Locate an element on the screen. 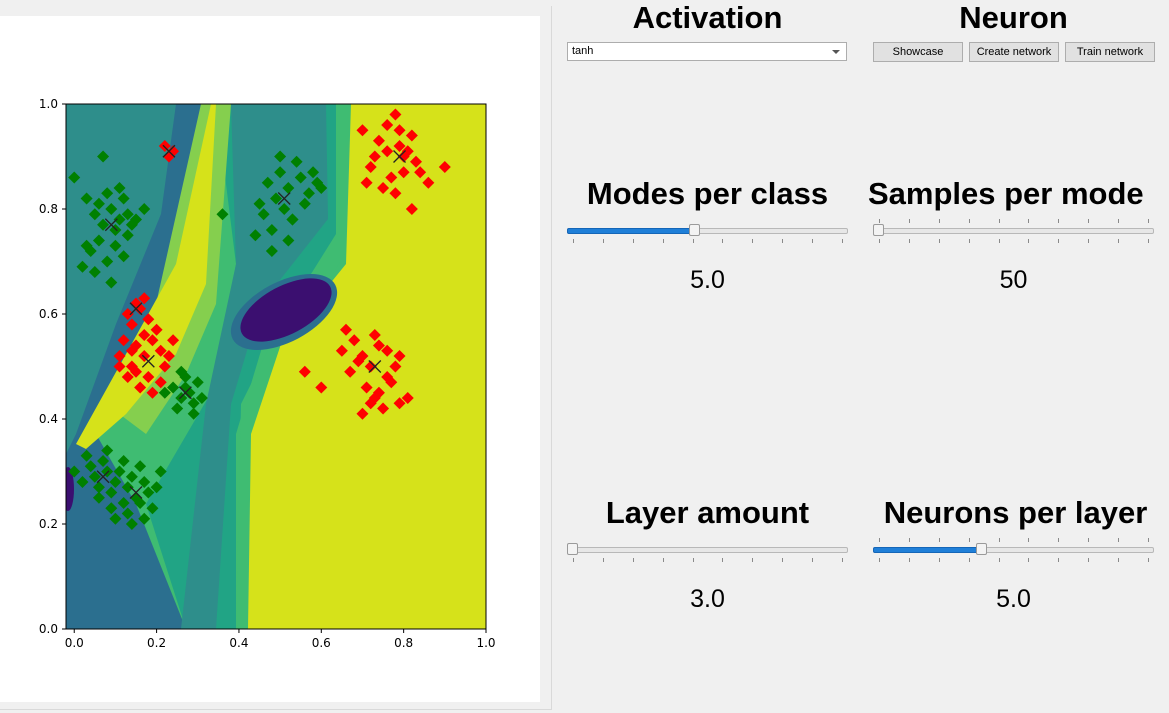 The height and width of the screenshot is (713, 1169). train-network-button: Train network is located at coordinates (1110, 52).